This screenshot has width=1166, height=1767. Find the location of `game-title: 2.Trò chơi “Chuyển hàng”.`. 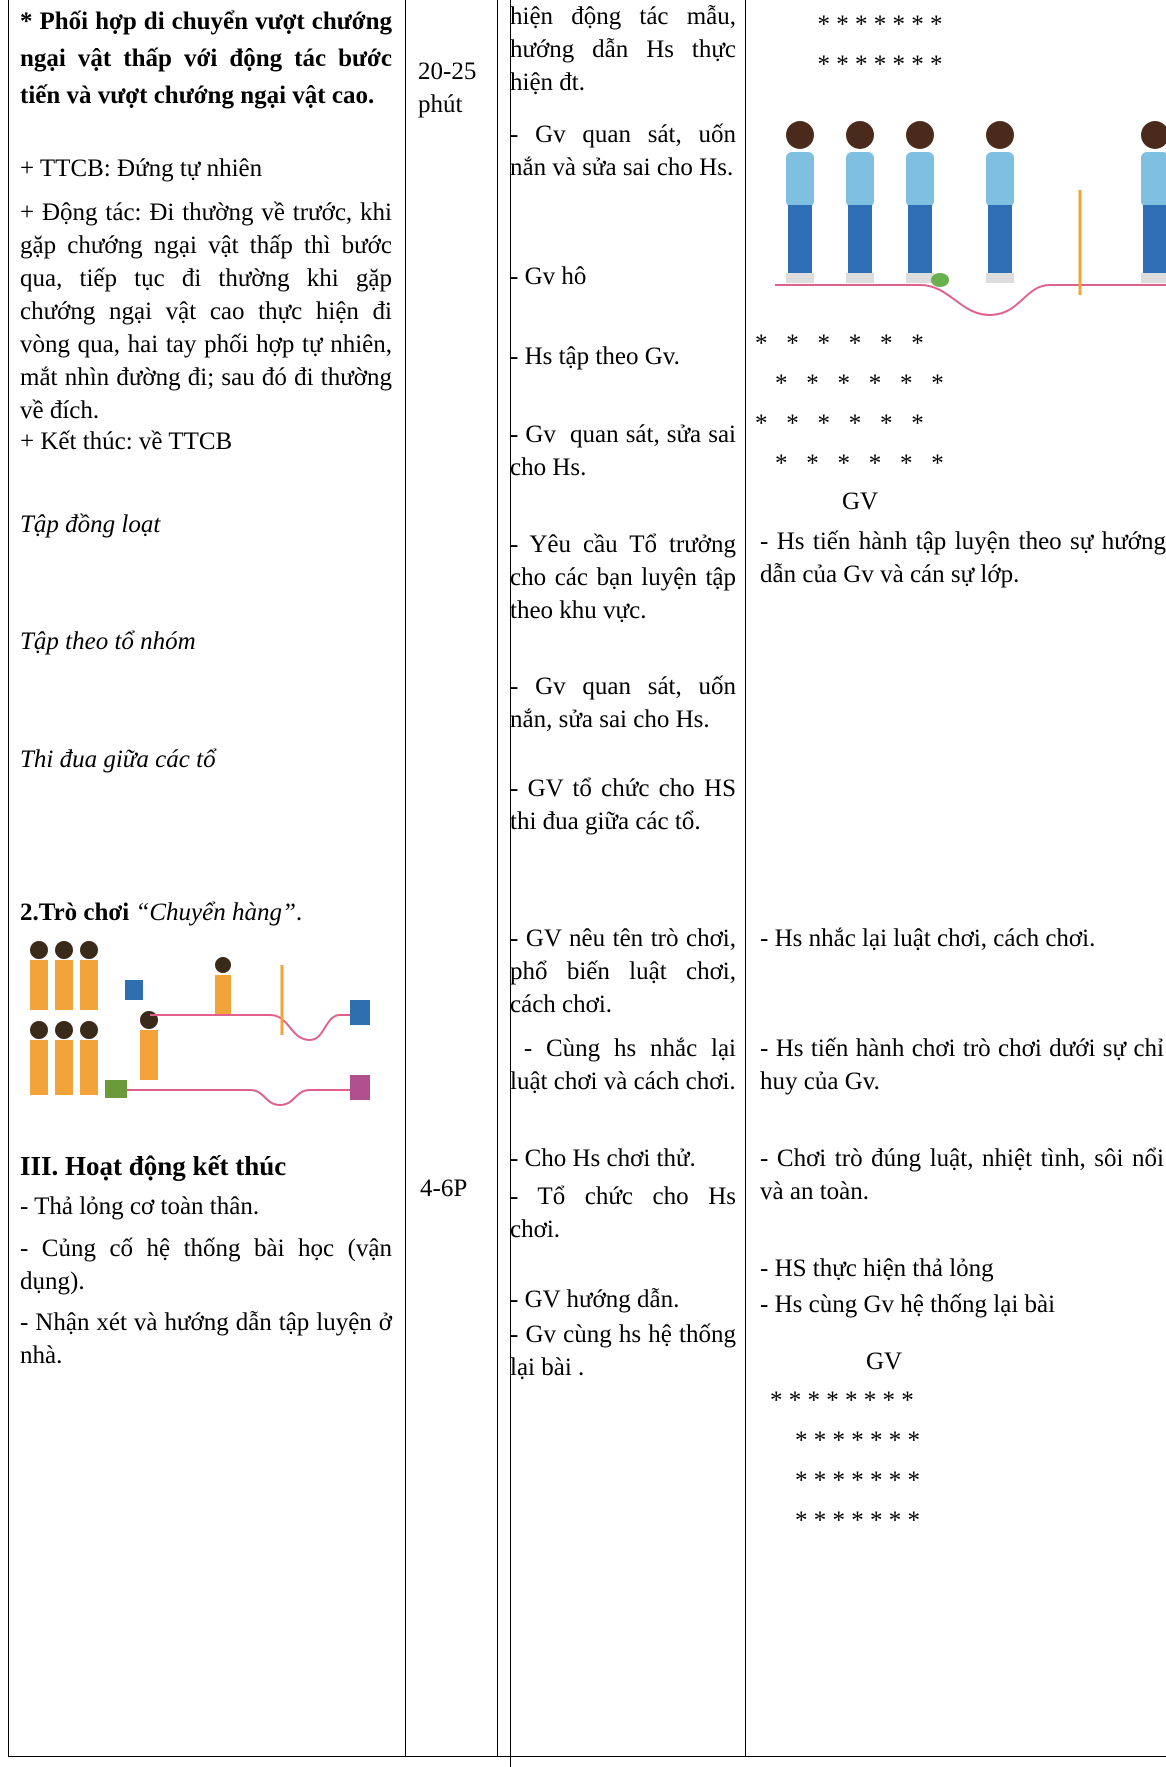

game-title: 2.Trò chơi “Chuyển hàng”. is located at coordinates (161, 912).